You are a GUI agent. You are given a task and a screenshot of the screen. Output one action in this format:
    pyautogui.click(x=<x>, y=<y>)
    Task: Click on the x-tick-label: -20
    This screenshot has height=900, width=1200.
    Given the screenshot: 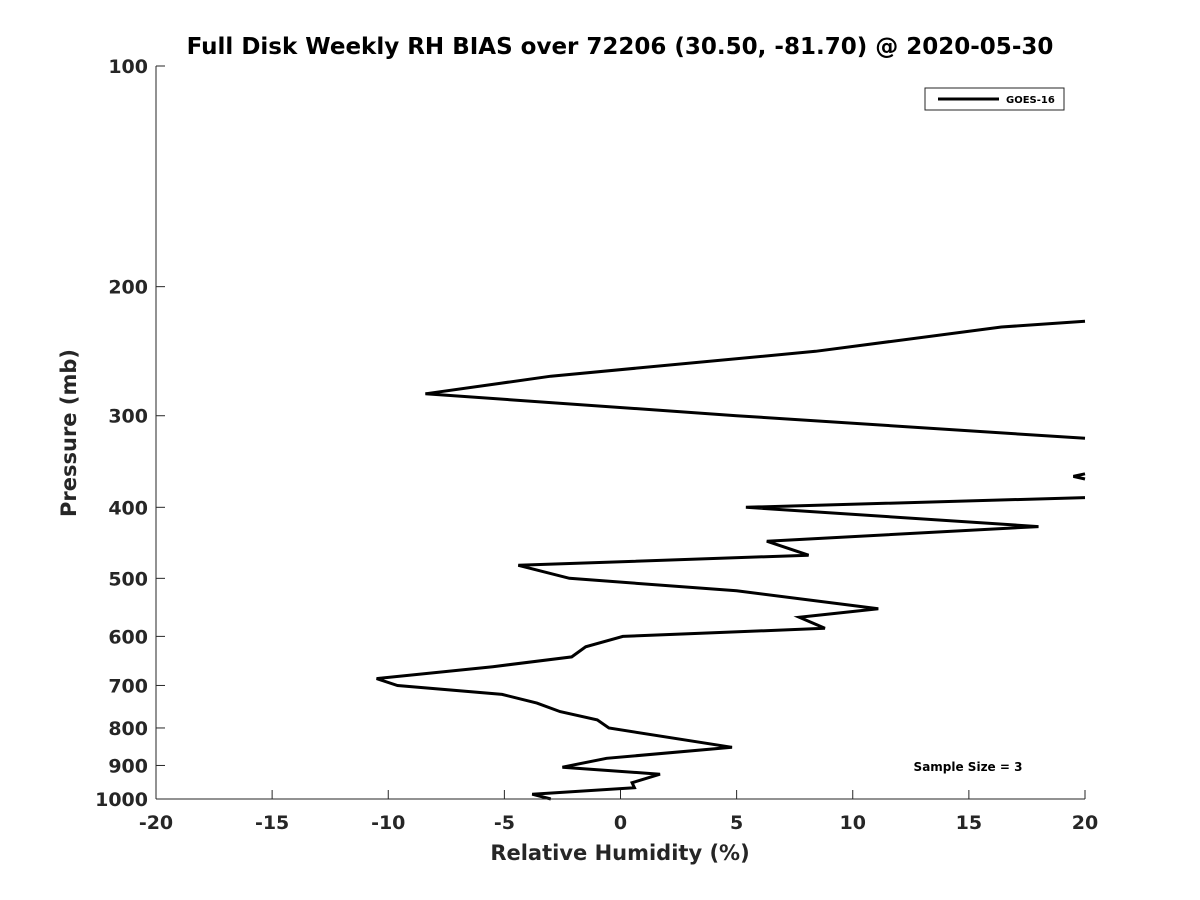 What is the action you would take?
    pyautogui.click(x=156, y=823)
    